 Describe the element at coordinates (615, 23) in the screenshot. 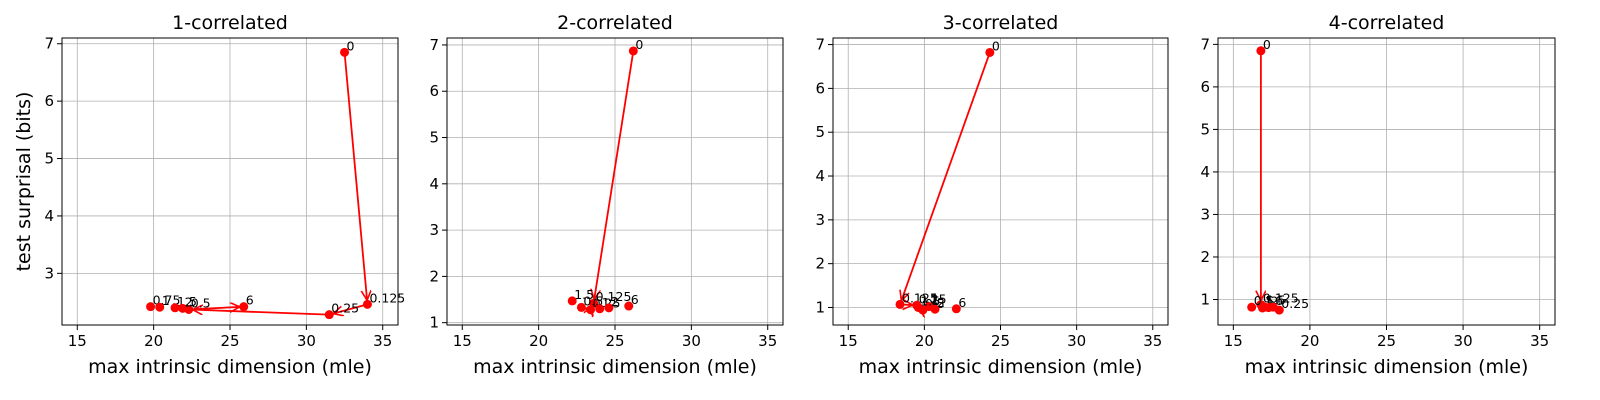

I see `panel-2-title: 2-correlated` at that location.